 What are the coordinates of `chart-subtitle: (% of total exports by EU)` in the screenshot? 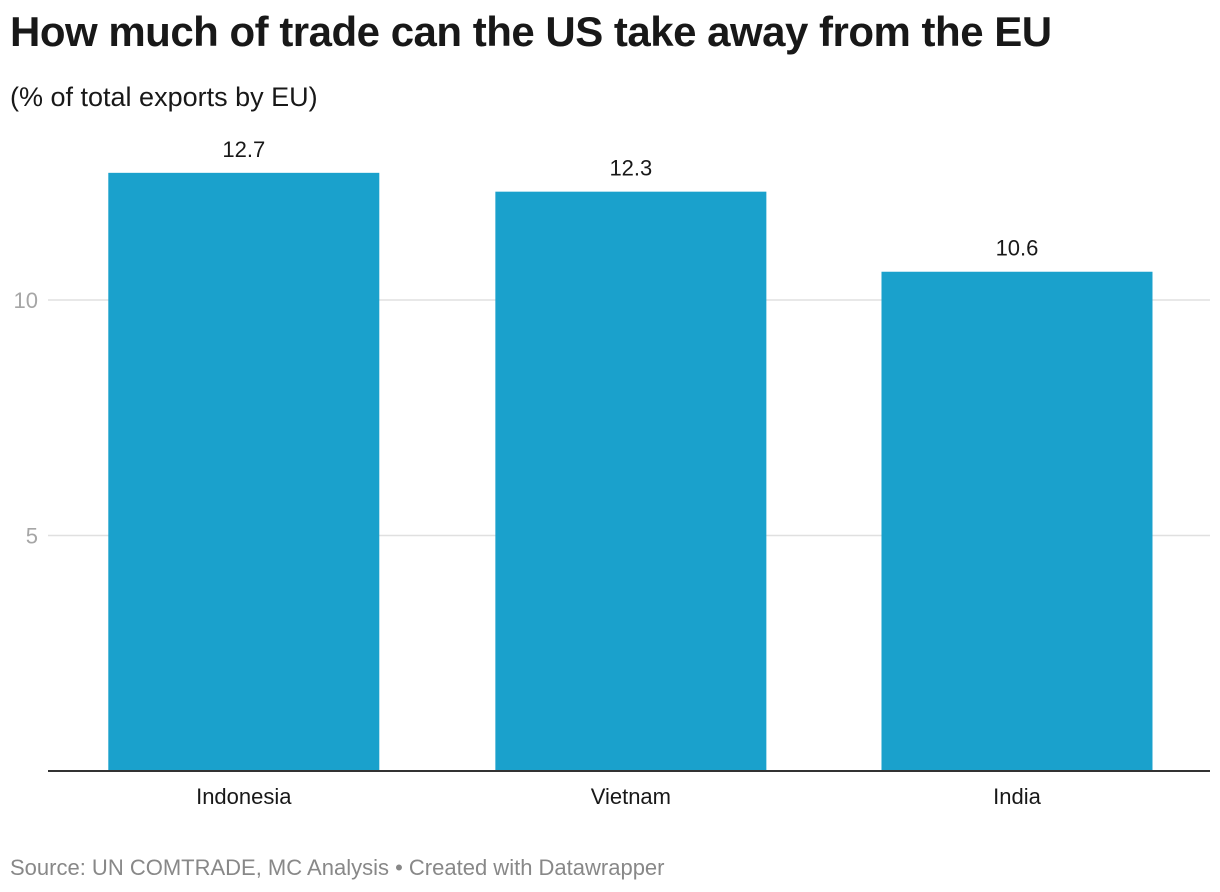 It's located at (164, 97).